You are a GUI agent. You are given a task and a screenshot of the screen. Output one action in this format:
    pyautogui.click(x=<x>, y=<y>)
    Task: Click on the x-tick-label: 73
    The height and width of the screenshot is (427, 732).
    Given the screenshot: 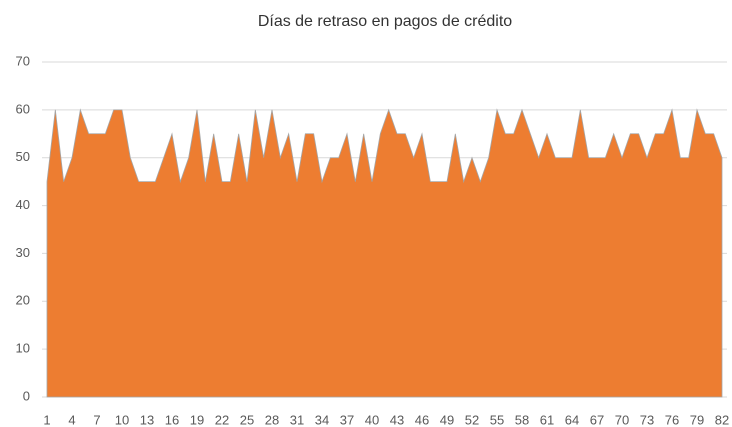 What is the action you would take?
    pyautogui.click(x=647, y=419)
    